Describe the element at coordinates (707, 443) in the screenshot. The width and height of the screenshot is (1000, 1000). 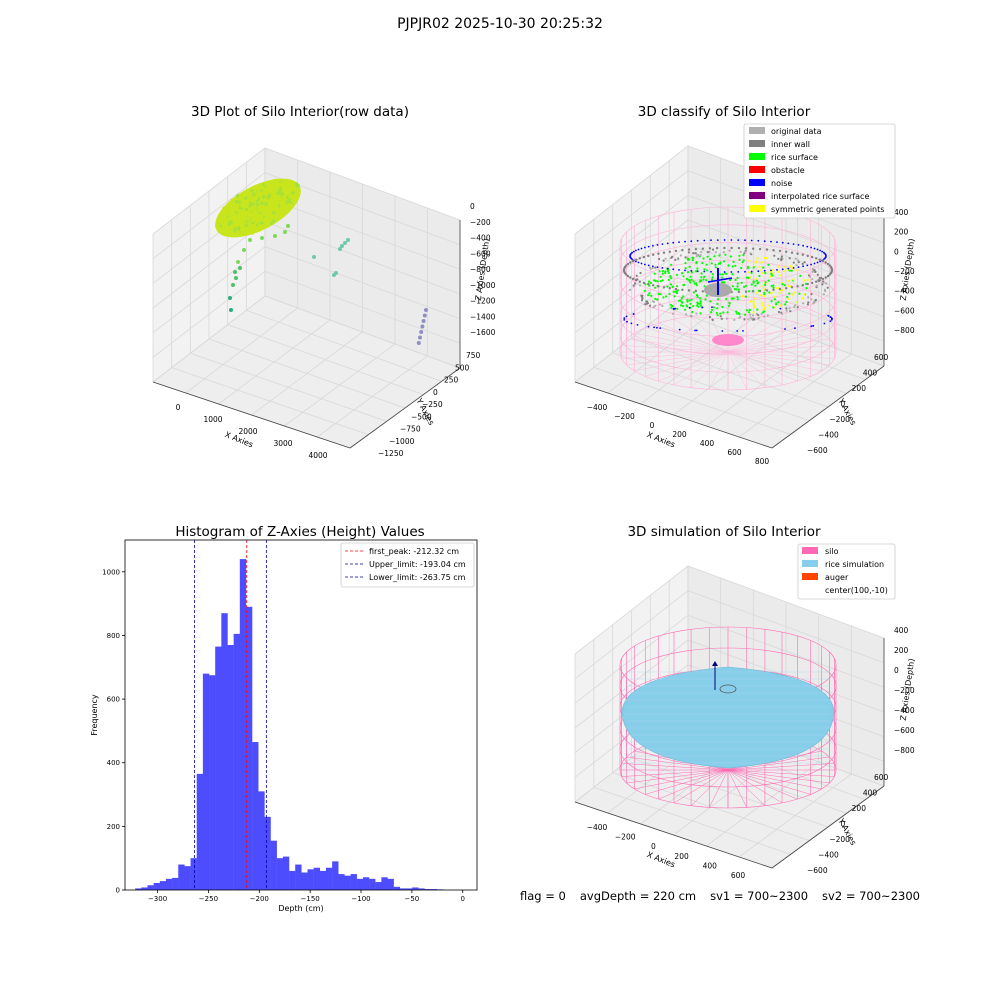
I see `x-tick-label: 400` at that location.